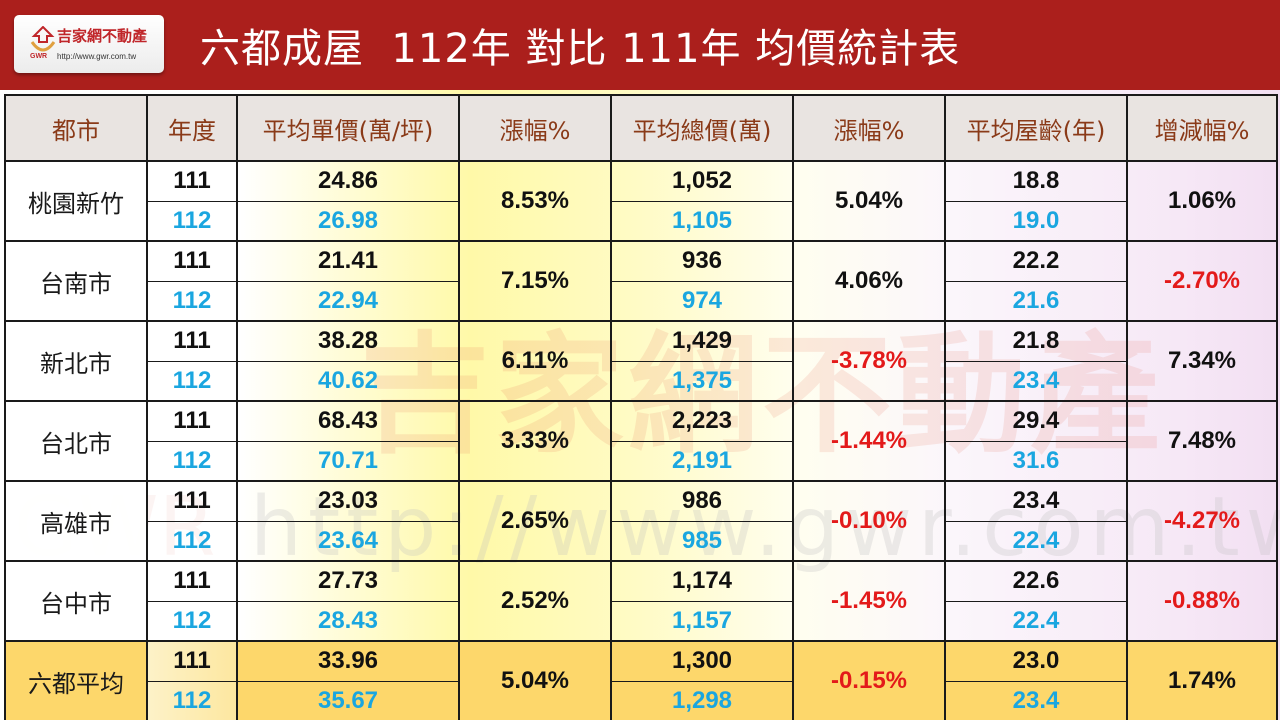 The height and width of the screenshot is (720, 1280). Describe the element at coordinates (702, 541) in the screenshot. I see `total-price-112: 985` at that location.